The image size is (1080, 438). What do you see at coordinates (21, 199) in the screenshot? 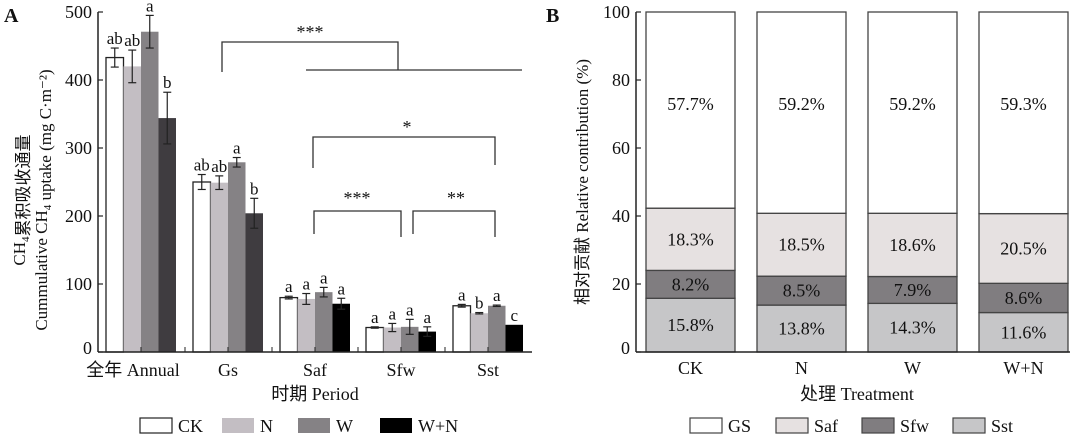
I see `y-axis-label-line1: CH4累积吸收通量` at bounding box center [21, 199].